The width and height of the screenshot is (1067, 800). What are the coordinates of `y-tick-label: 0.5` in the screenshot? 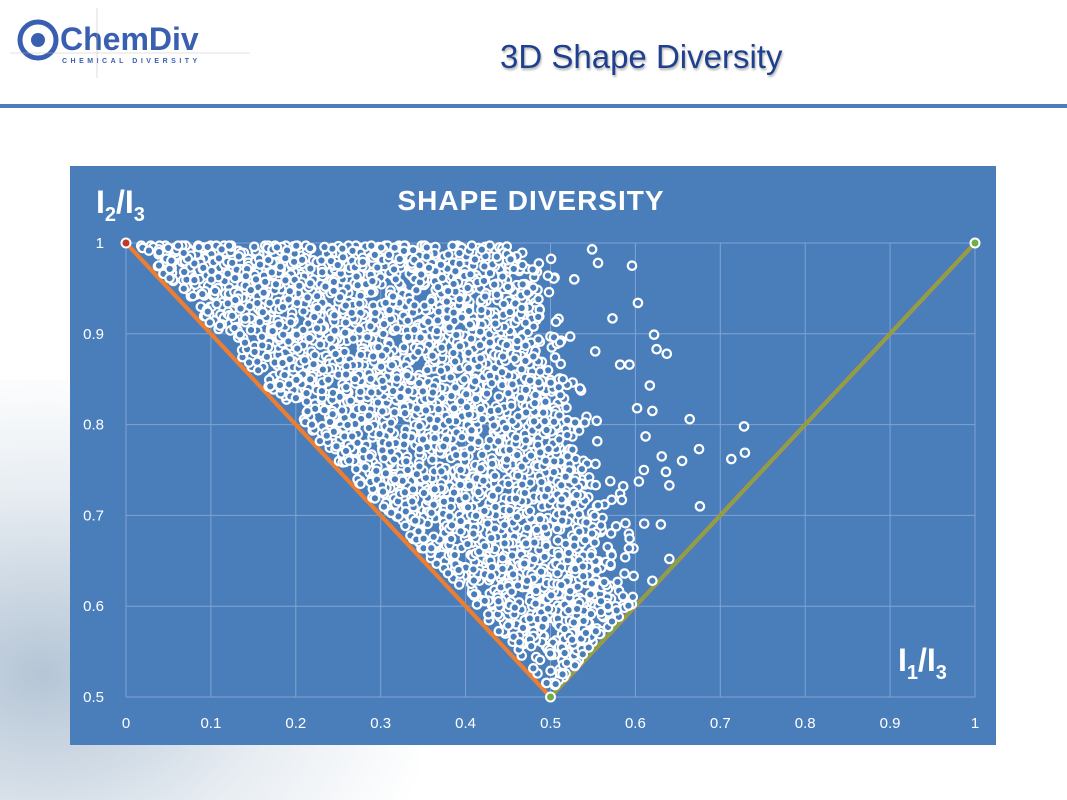 It's located at (93, 697).